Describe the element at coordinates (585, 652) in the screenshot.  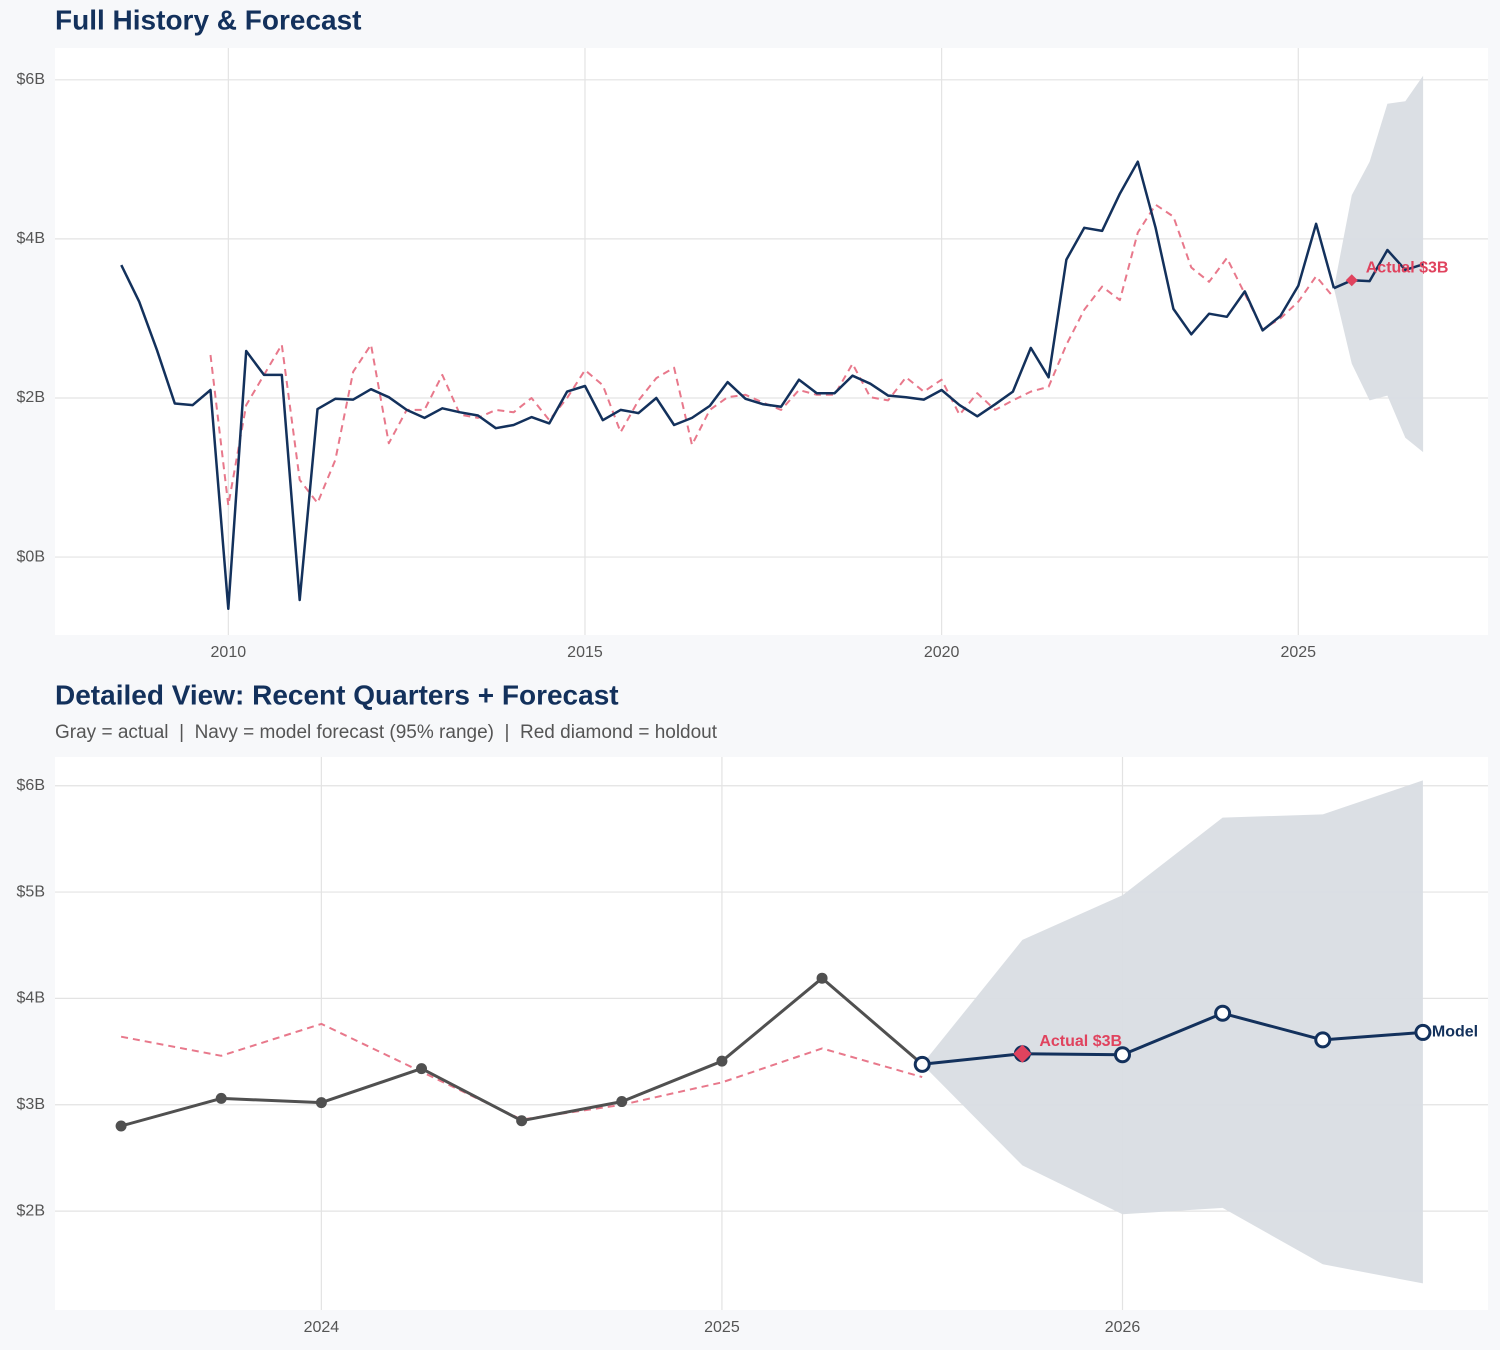
I see `x-tick-label: 2015` at that location.